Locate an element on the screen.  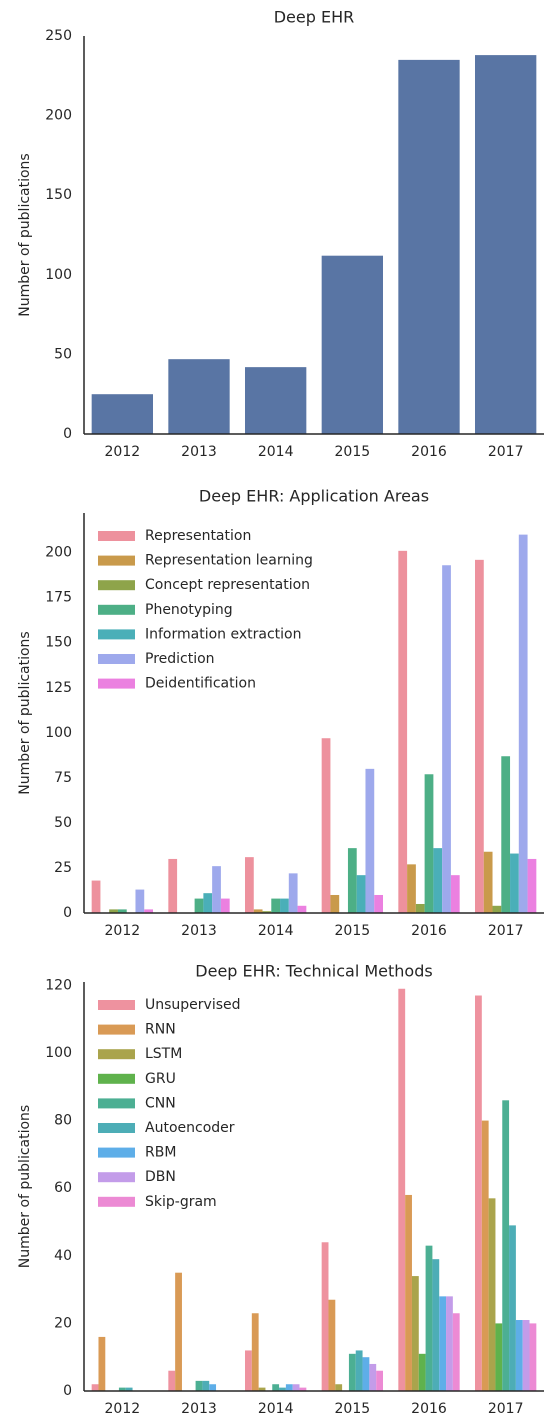
legend-label: Unsupervised is located at coordinates (193, 1005).